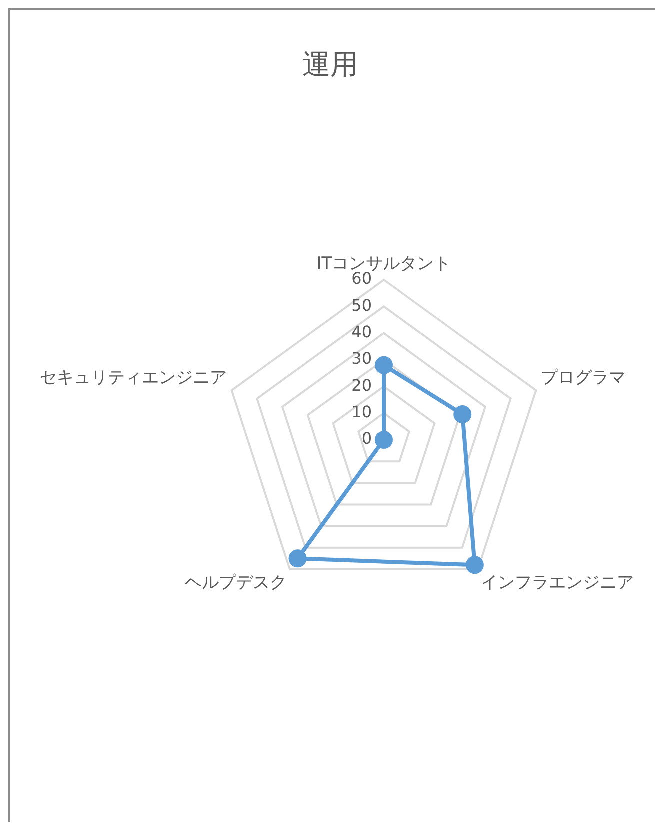 This screenshot has width=655, height=825. What do you see at coordinates (362, 358) in the screenshot?
I see `y-tick-label: 30` at bounding box center [362, 358].